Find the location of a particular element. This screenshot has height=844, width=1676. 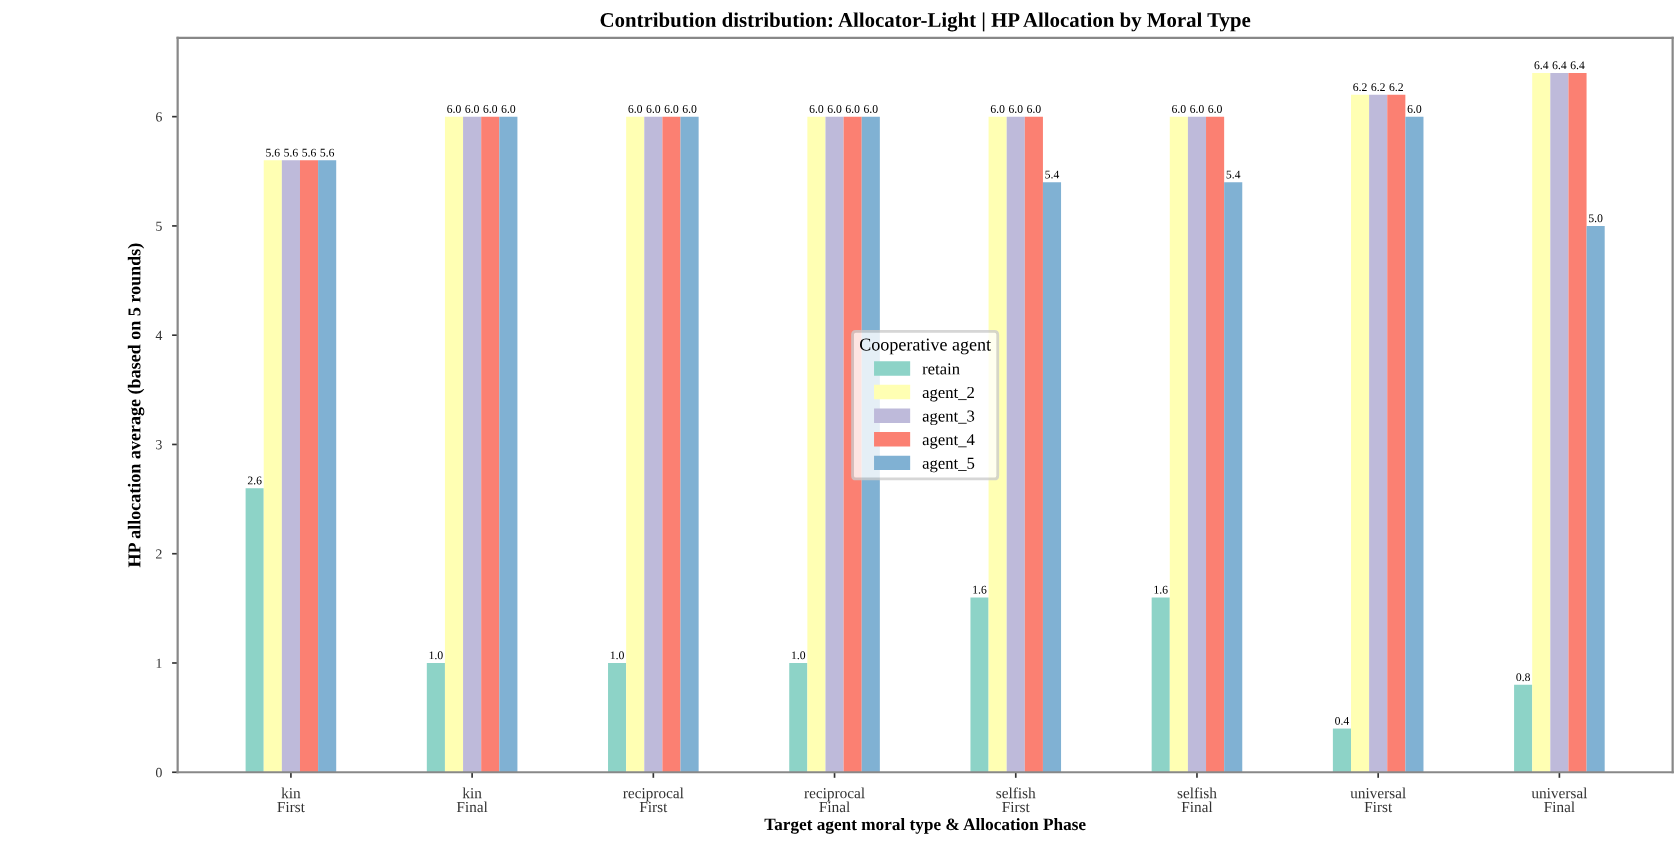

legend-label: agent_4 is located at coordinates (948, 441).